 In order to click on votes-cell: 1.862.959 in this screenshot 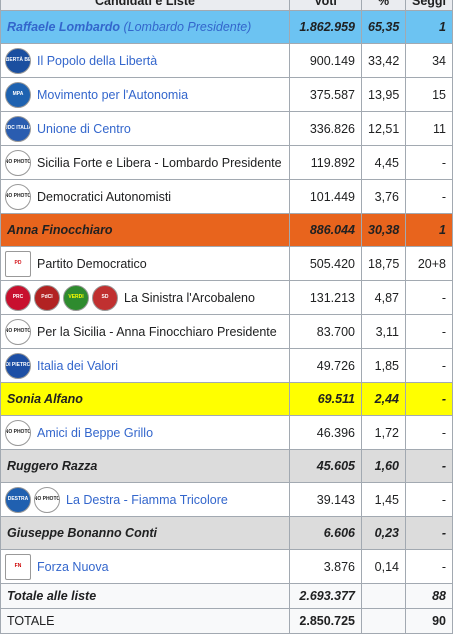, I will do `click(325, 27)`.